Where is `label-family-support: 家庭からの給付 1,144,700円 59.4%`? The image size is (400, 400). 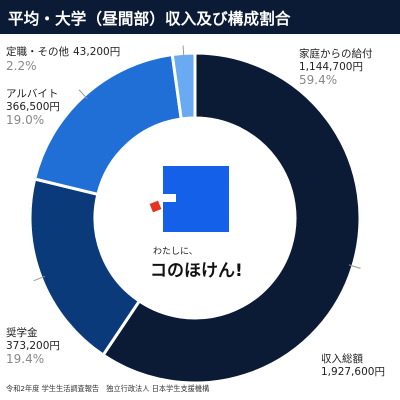
label-family-support: 家庭からの給付 1,144,700円 59.4% is located at coordinates (336, 68).